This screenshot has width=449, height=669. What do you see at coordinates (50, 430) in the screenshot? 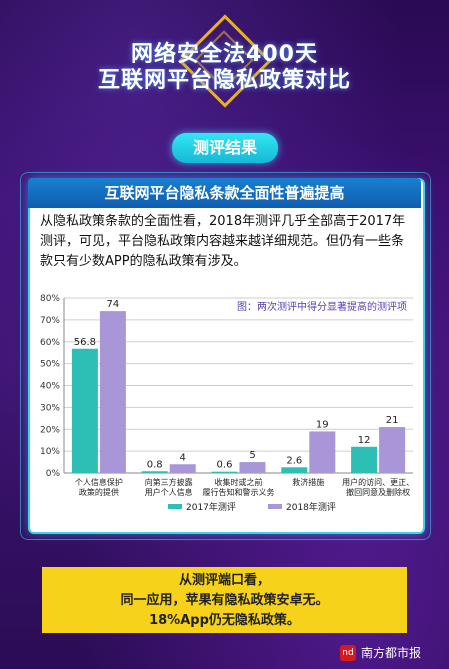
I see `y-tick-label: 20%` at bounding box center [50, 430].